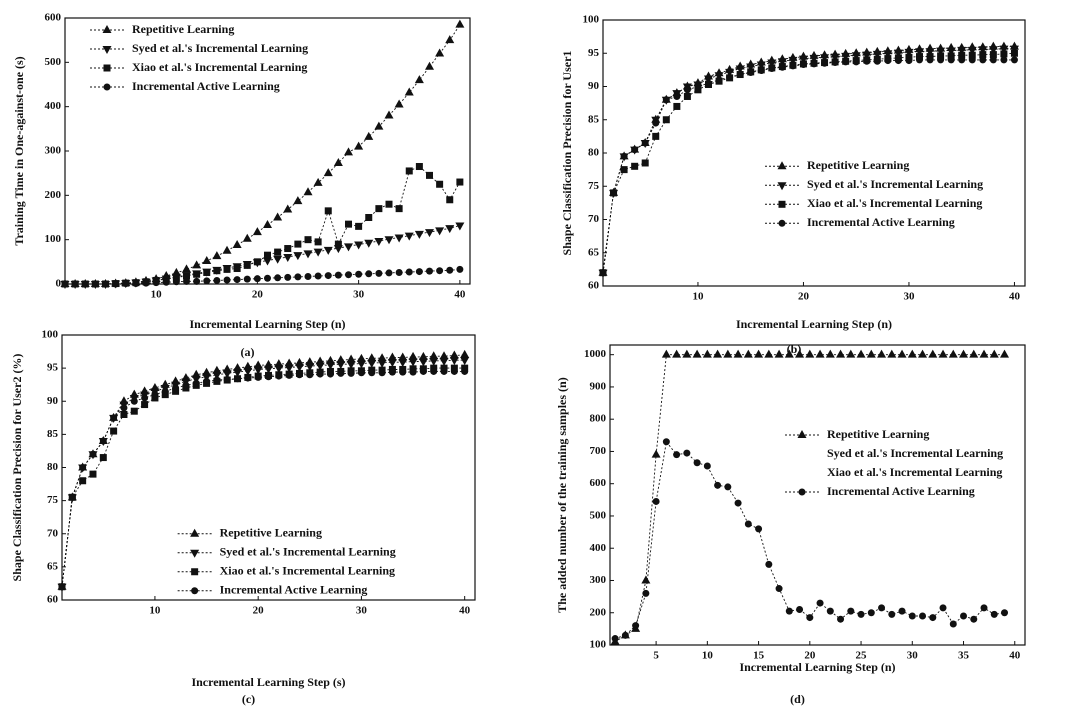  Describe the element at coordinates (964, 656) in the screenshot. I see `x-tick-label: 35` at that location.